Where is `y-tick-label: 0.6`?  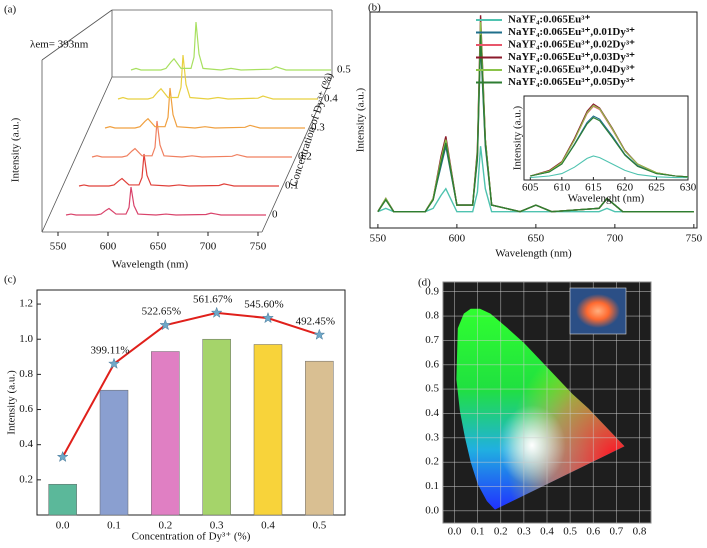 y-tick-label: 0.6 is located at coordinates (26, 409).